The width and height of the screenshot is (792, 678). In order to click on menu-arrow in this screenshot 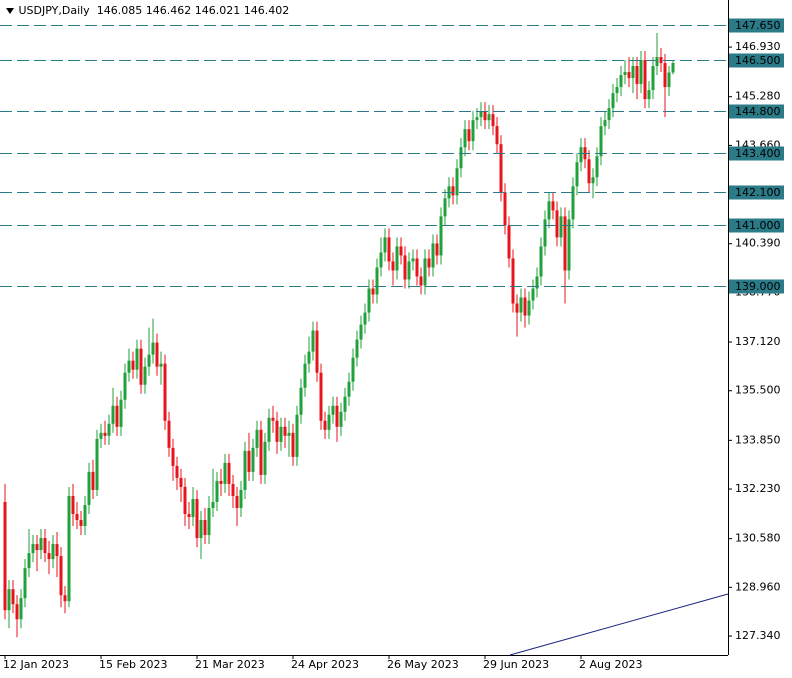, I will do `click(10, 11)`.